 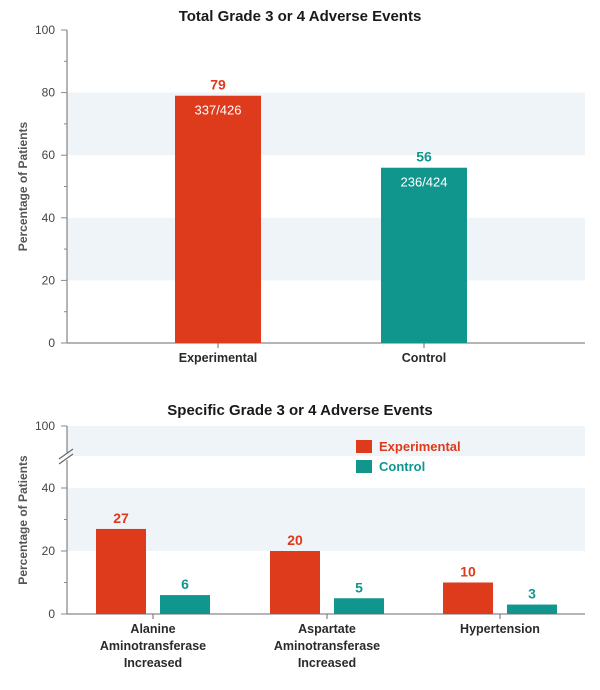 I want to click on bar-ratio-label: 337/426, so click(x=218, y=110).